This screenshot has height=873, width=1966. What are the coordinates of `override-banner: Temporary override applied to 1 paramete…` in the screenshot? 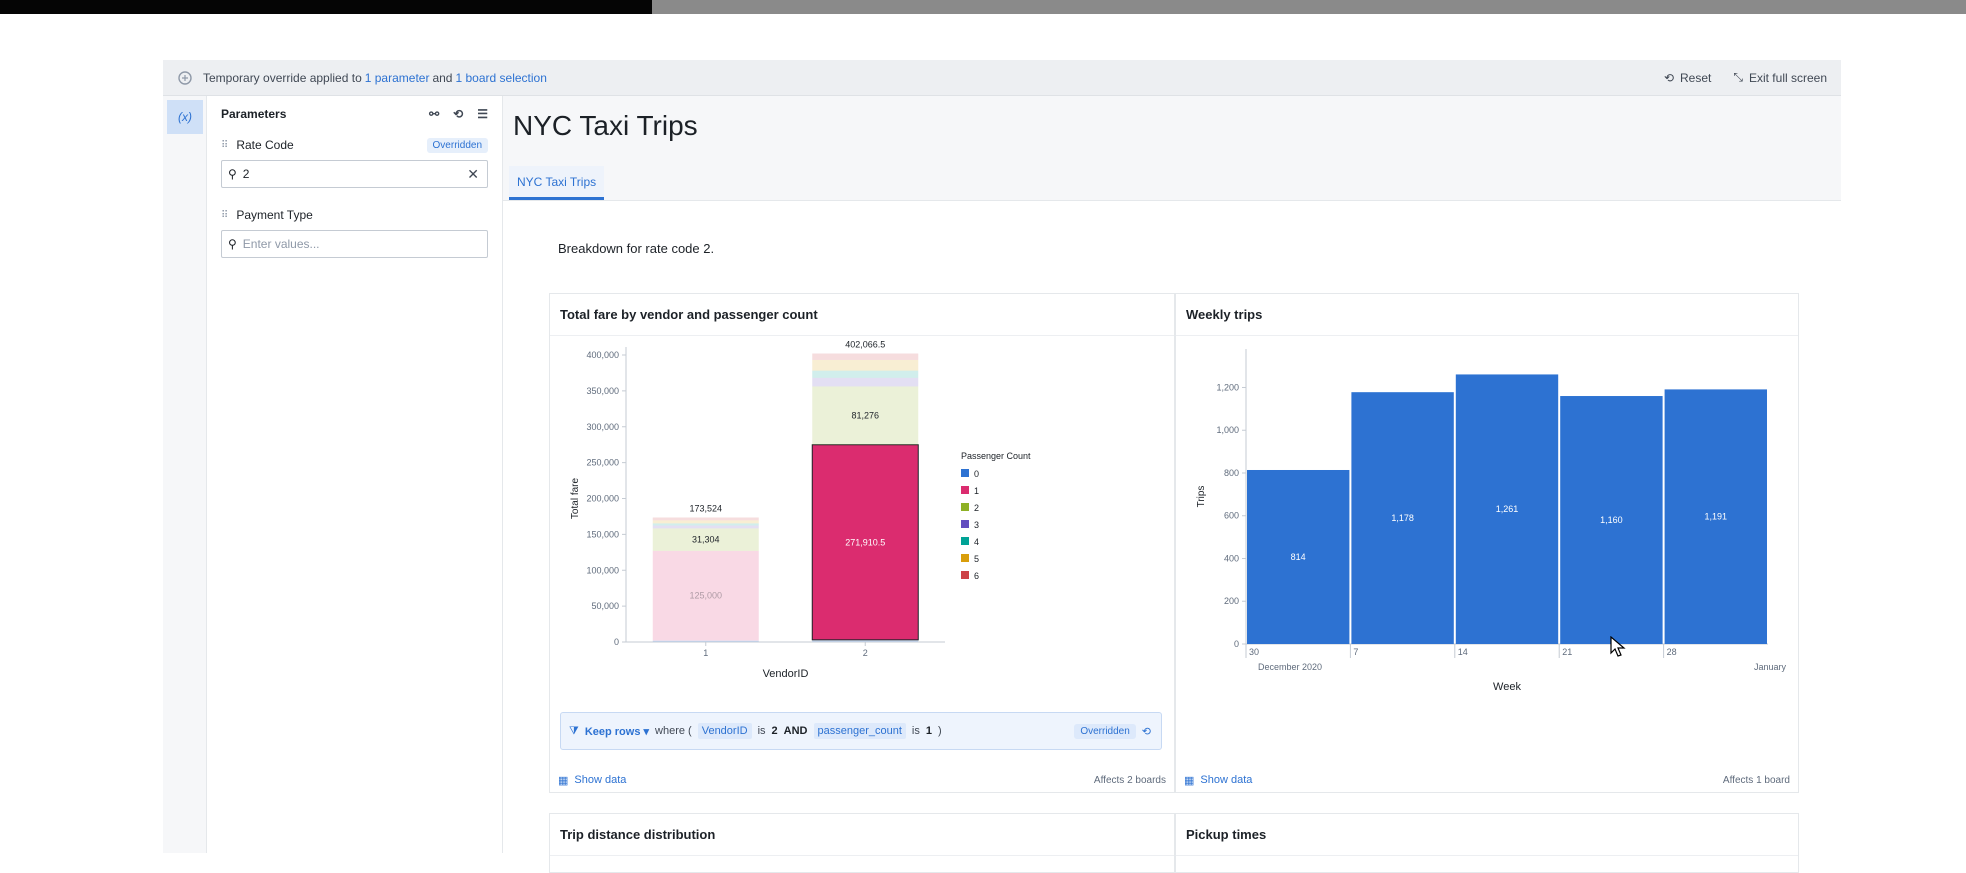 It's located at (1002, 78).